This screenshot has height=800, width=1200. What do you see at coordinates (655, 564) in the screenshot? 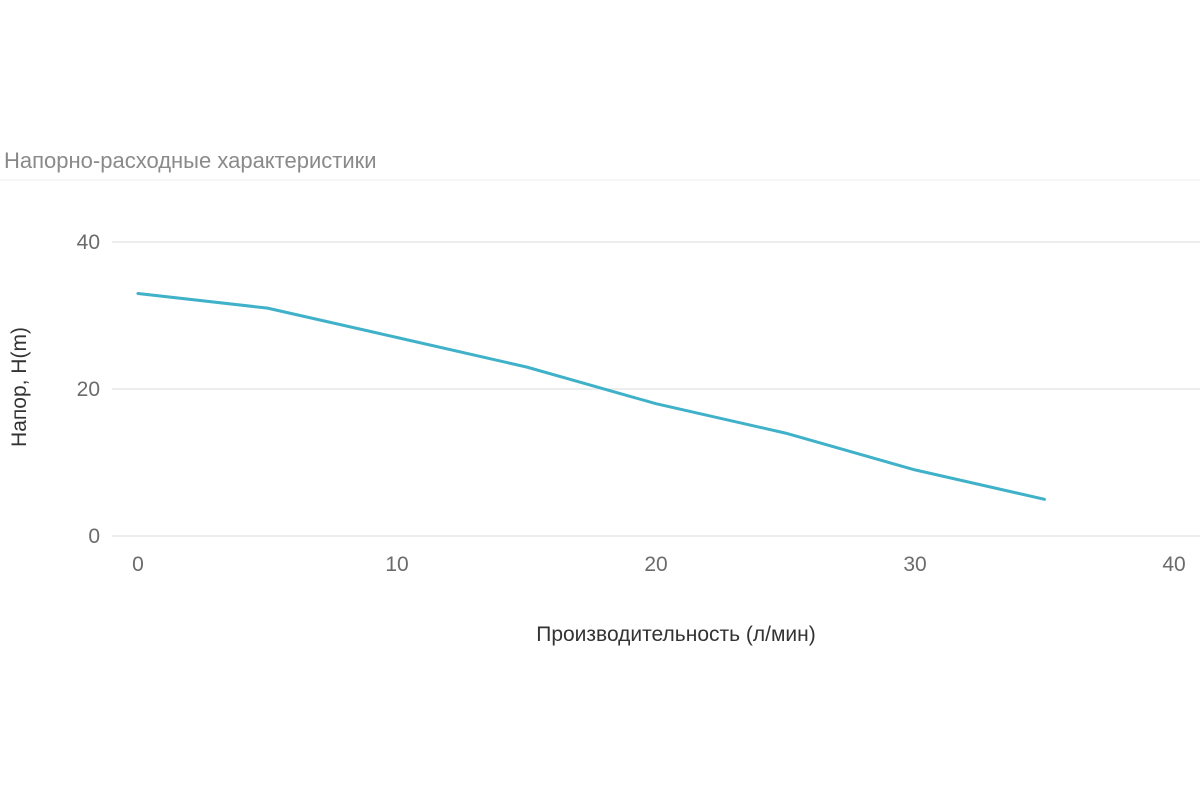
I see `x-tick-label: 20` at bounding box center [655, 564].